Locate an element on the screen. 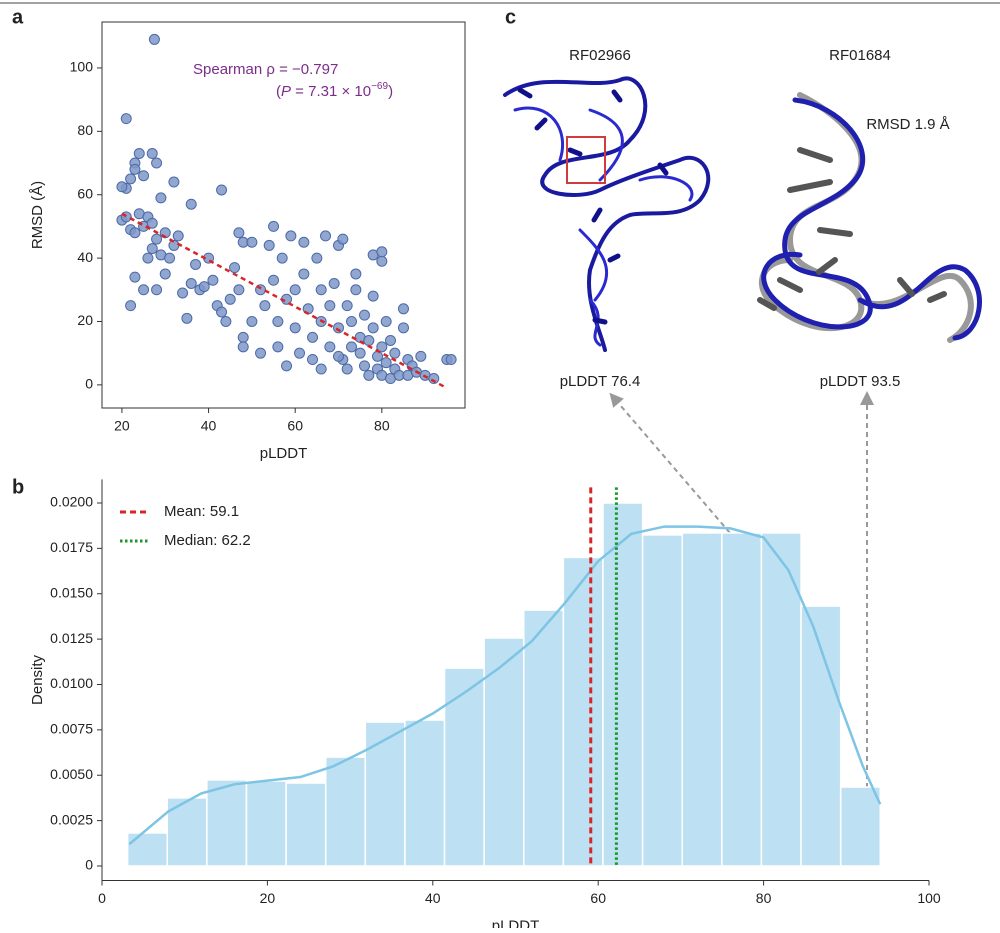  y-tick-label: 80 is located at coordinates (85, 130).